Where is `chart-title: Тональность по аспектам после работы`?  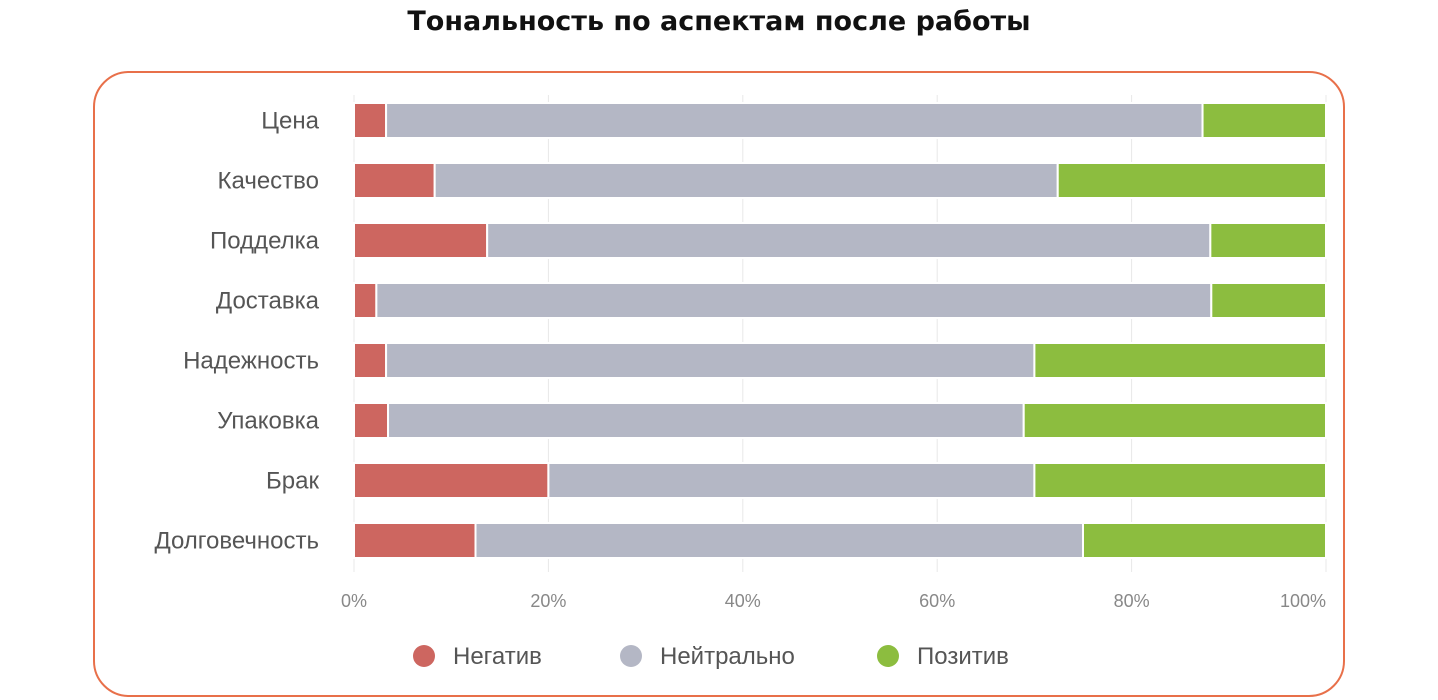 chart-title: Тональность по аспектам после работы is located at coordinates (719, 21).